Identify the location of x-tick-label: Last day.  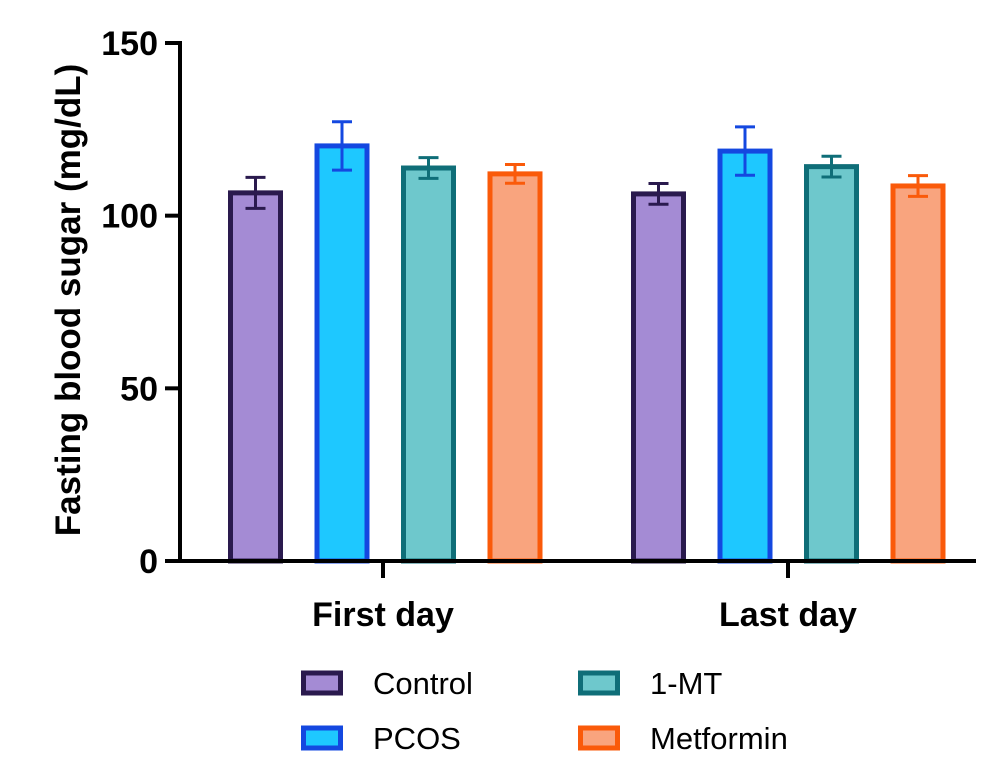
(788, 615).